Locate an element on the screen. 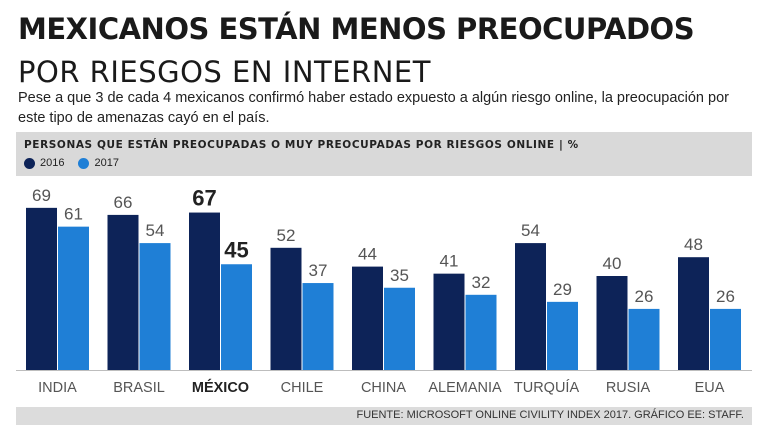 This screenshot has width=768, height=433. legend-item-2017: 2017 is located at coordinates (98, 163).